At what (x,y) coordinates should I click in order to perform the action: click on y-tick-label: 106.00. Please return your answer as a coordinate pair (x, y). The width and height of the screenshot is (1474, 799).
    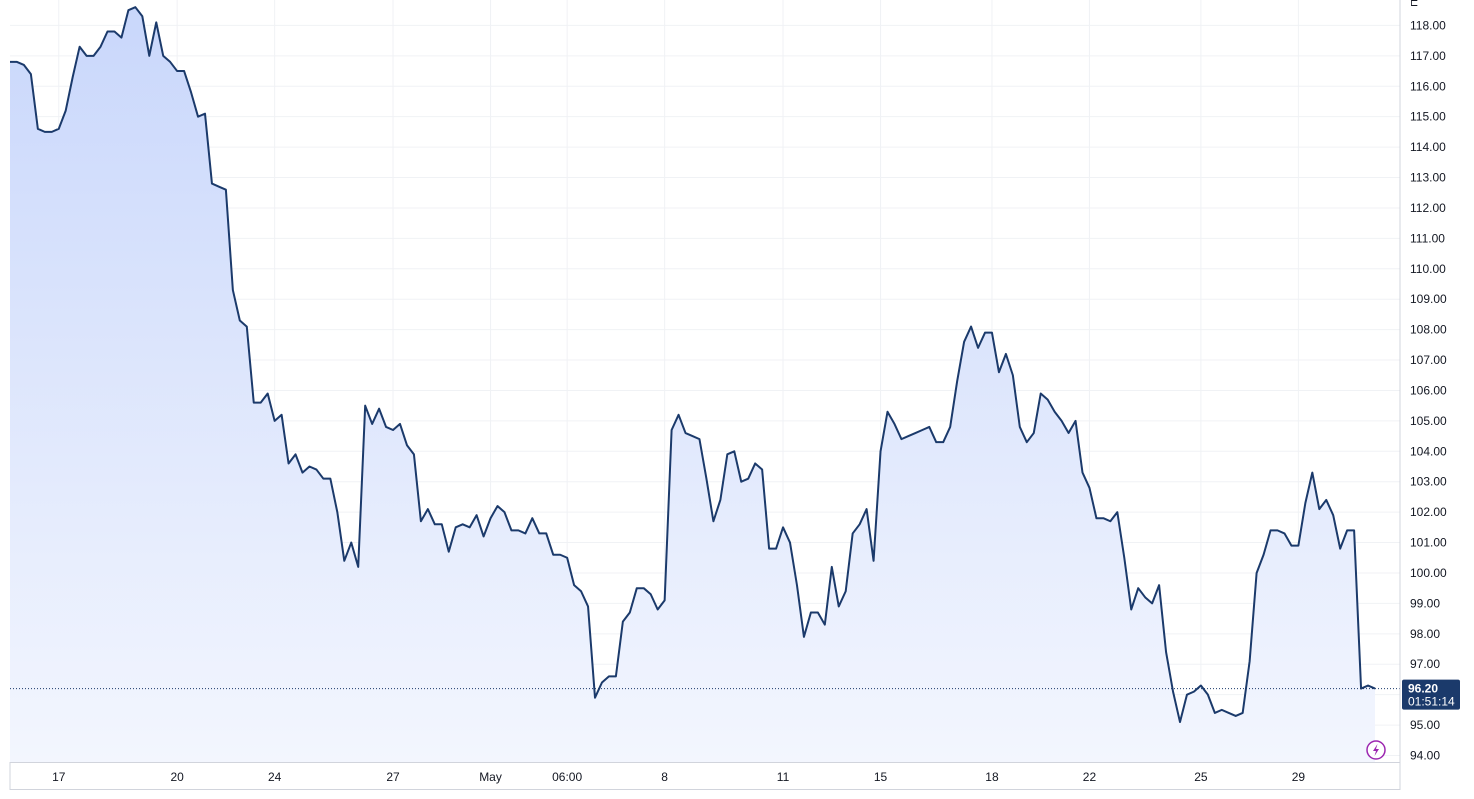
    Looking at the image, I should click on (1428, 390).